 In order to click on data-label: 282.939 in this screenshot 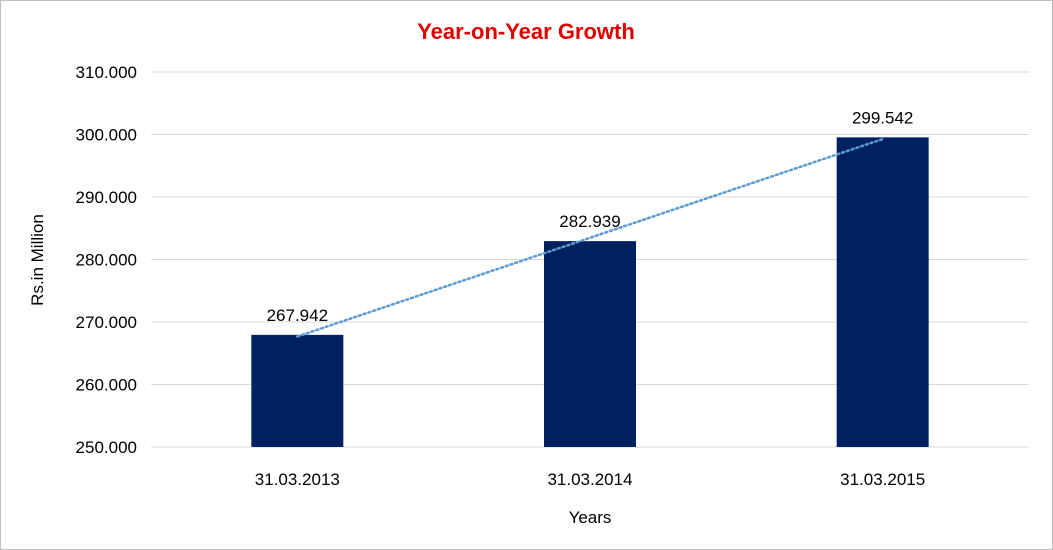, I will do `click(589, 221)`.